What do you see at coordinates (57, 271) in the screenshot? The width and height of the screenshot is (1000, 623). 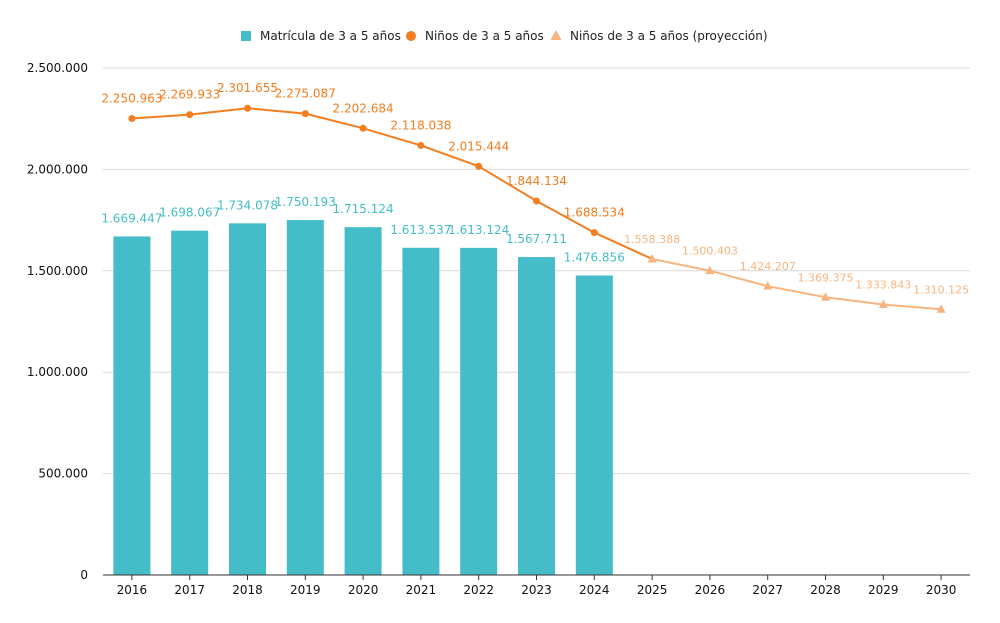 I see `y-tick-label: 1.500.000` at bounding box center [57, 271].